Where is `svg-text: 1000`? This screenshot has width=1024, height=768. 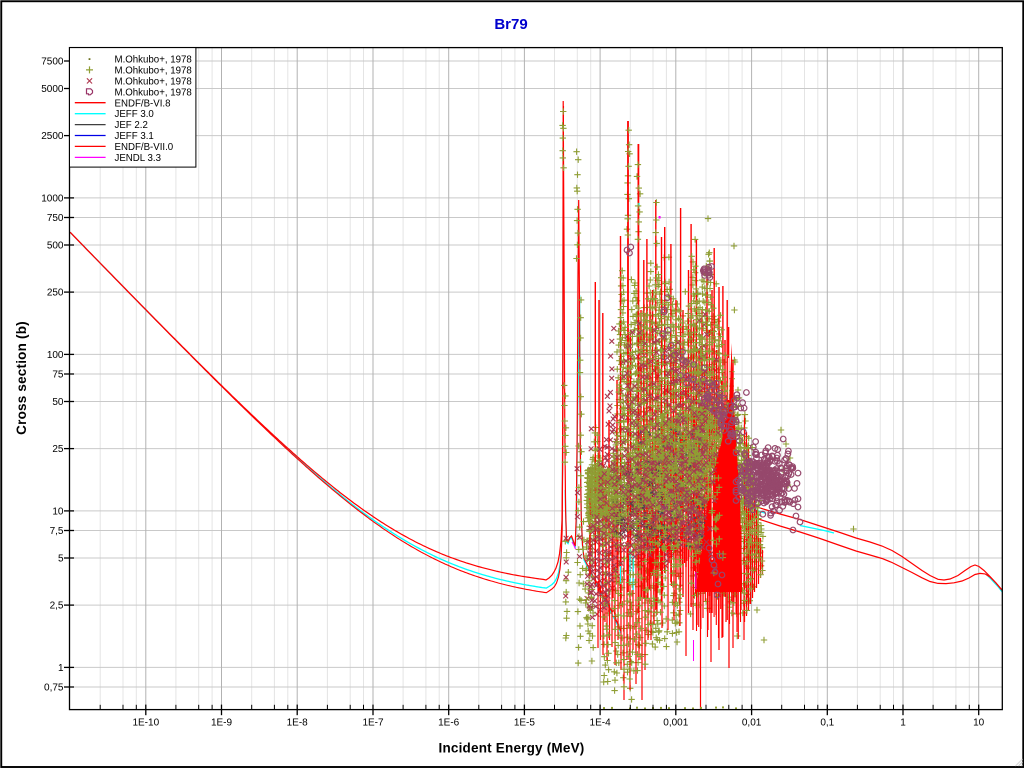
svg-text: 1000 is located at coordinates (52, 199).